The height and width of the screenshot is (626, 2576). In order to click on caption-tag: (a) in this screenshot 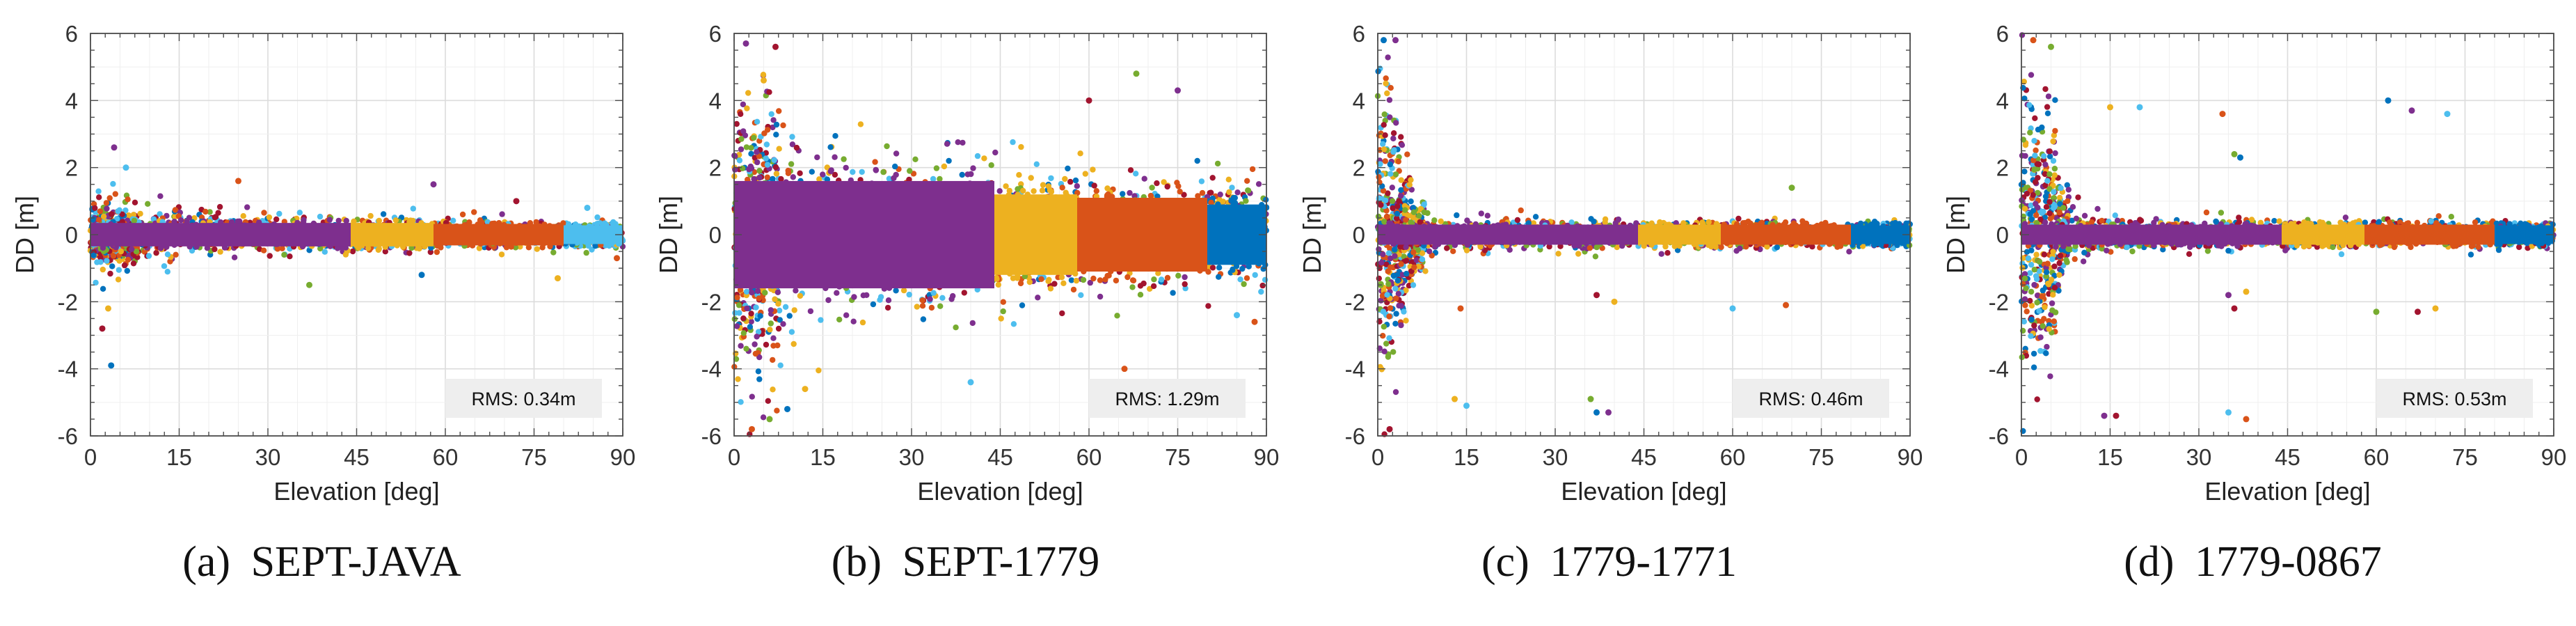, I will do `click(206, 562)`.